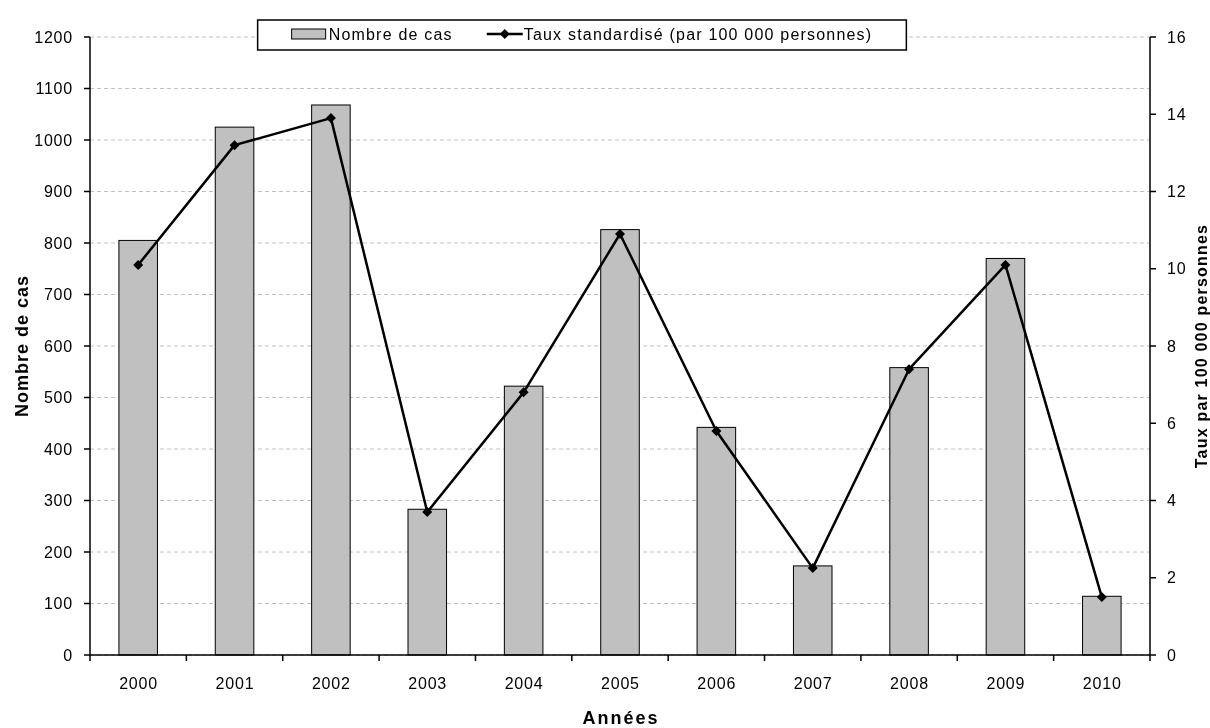  What do you see at coordinates (58, 192) in the screenshot?
I see `y-tick-label: 900` at bounding box center [58, 192].